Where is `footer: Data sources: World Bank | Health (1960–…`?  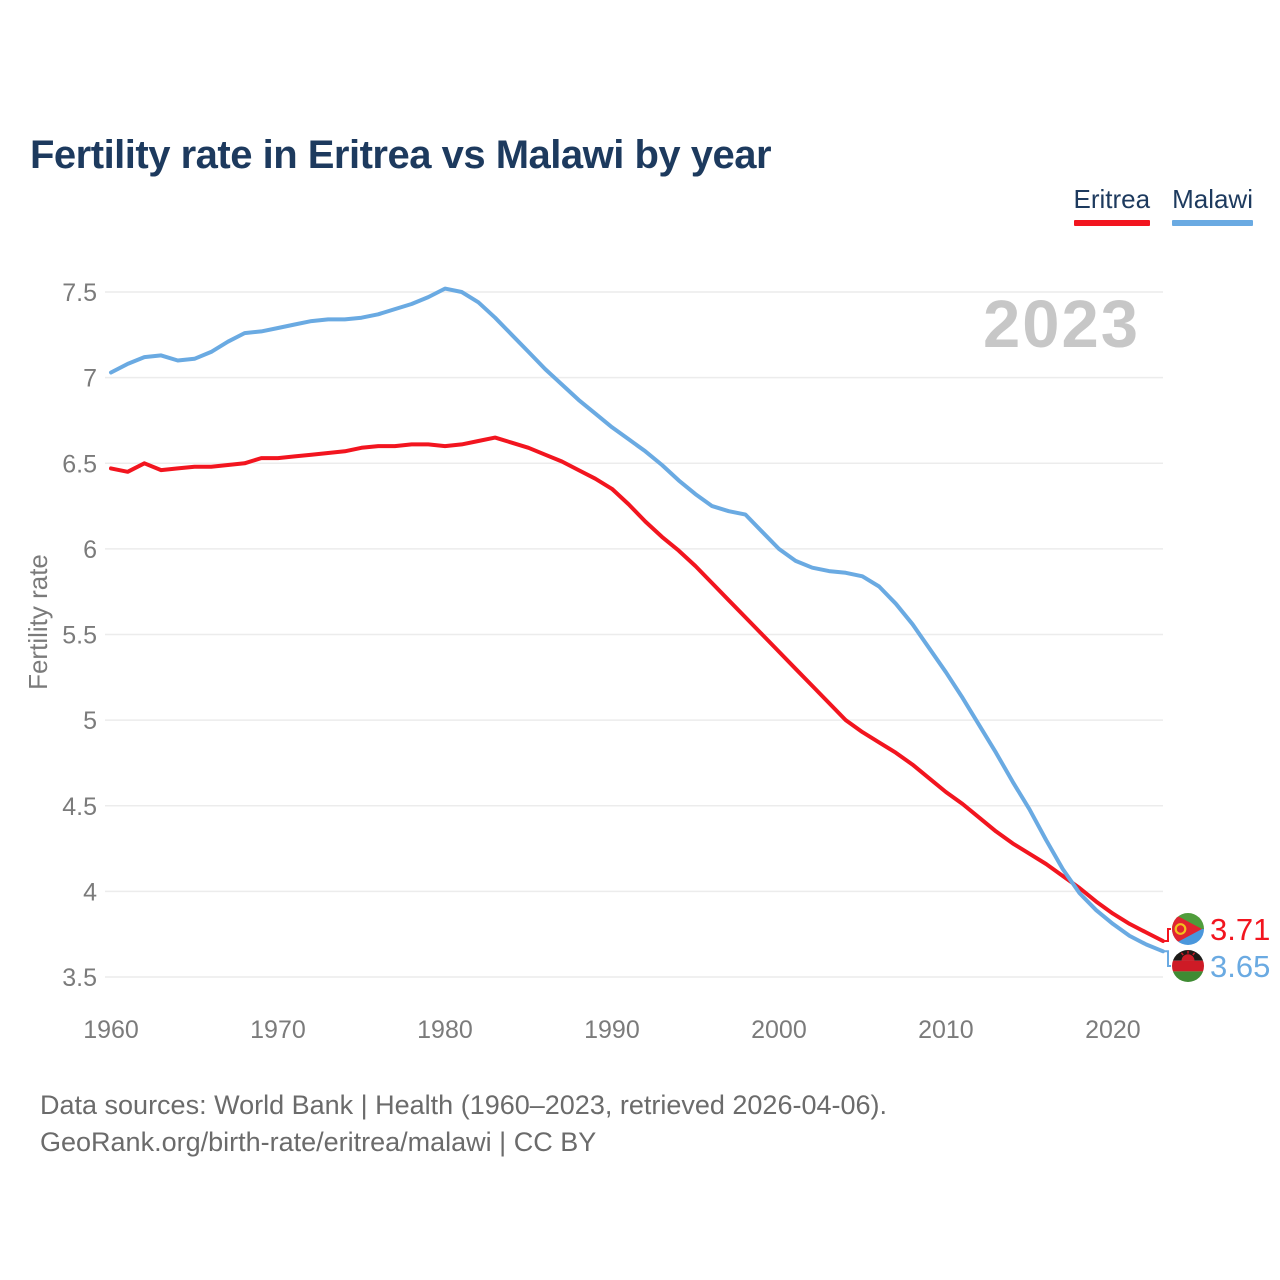 footer: Data sources: World Bank | Health (1960–… is located at coordinates (463, 1124).